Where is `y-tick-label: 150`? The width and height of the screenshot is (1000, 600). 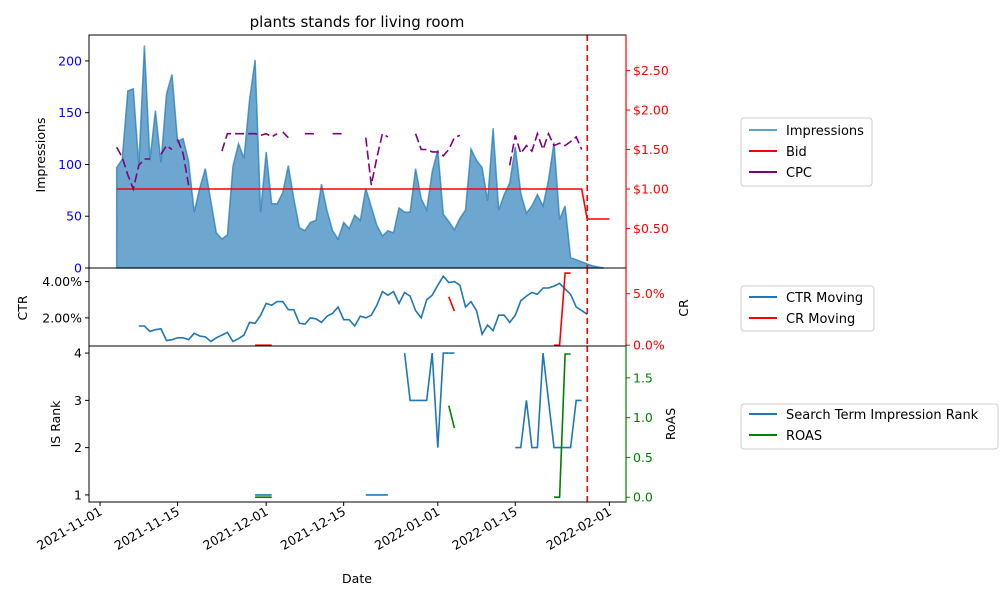
y-tick-label: 150 is located at coordinates (70, 112).